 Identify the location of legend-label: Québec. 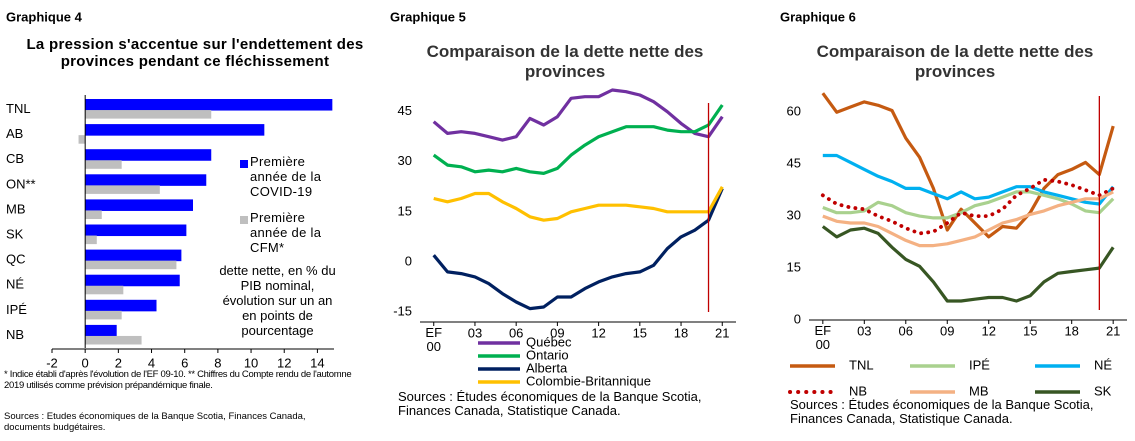
(549, 341).